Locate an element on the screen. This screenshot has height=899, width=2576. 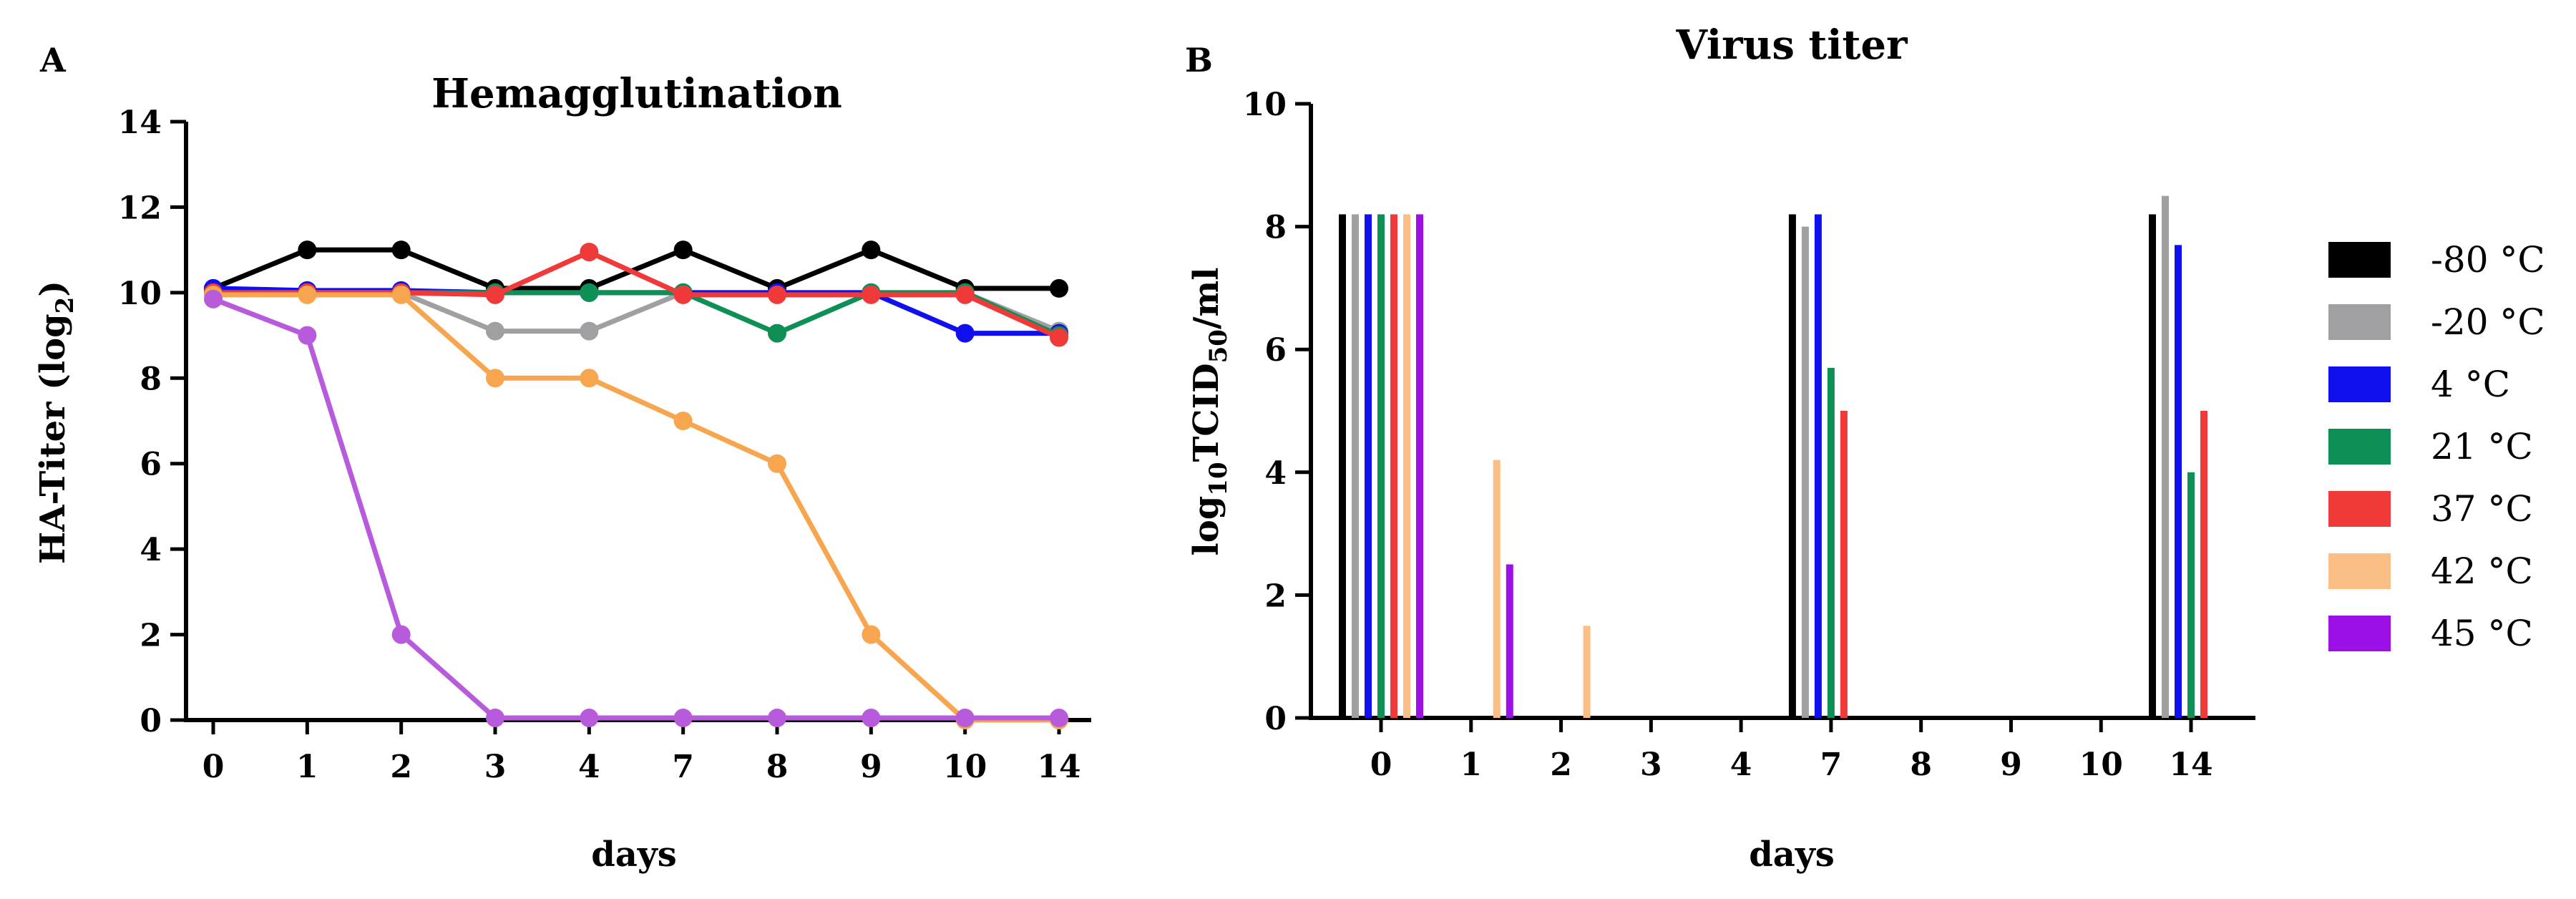
legend-swatch-21-c is located at coordinates (2359, 447).